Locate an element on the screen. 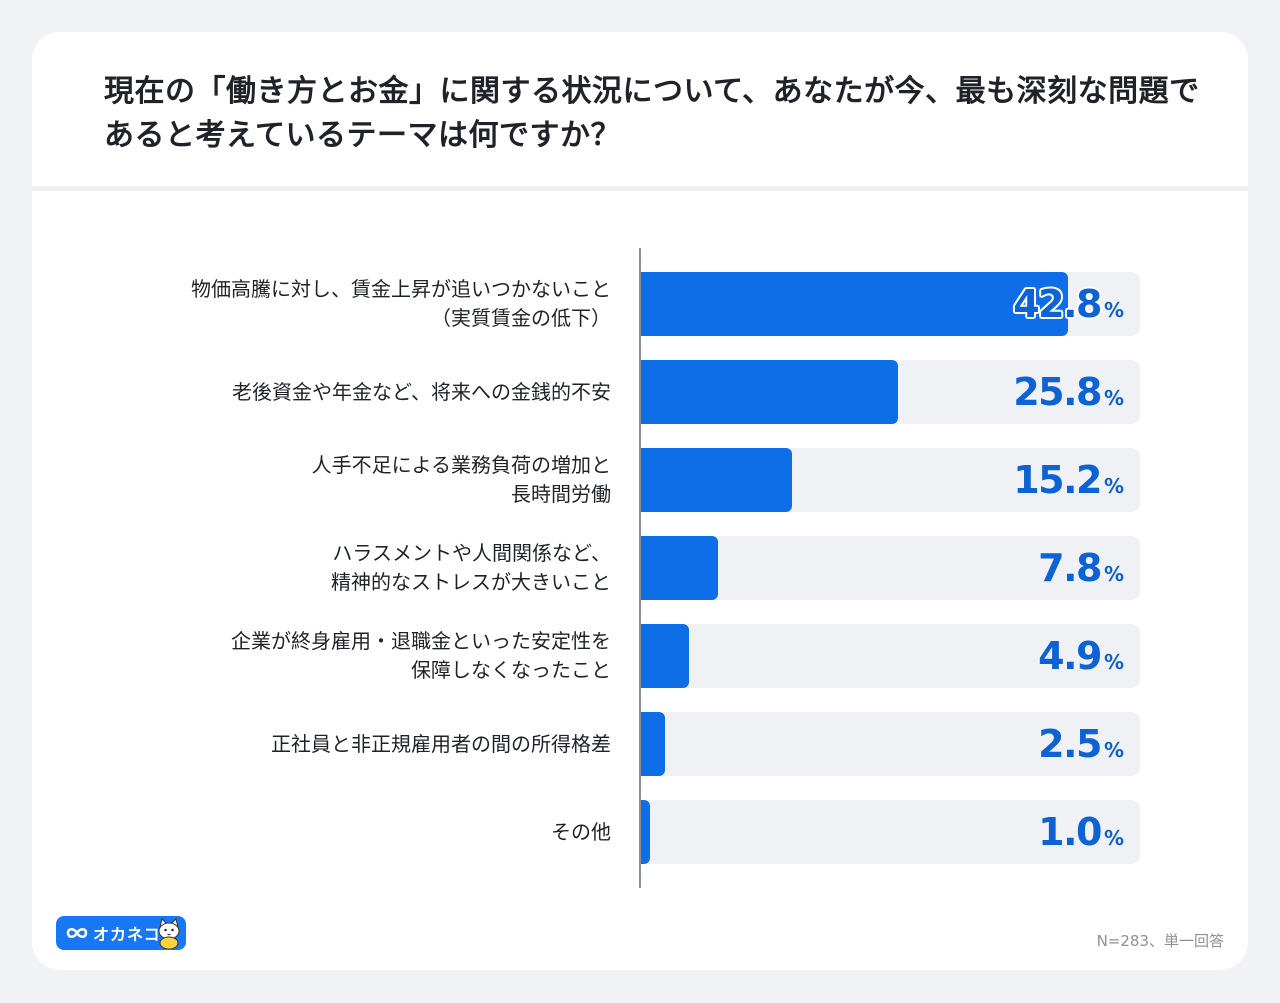 Image resolution: width=1280 pixels, height=1003 pixels. category-label-line: 人手不足による業務負荷の増加と is located at coordinates (461, 465).